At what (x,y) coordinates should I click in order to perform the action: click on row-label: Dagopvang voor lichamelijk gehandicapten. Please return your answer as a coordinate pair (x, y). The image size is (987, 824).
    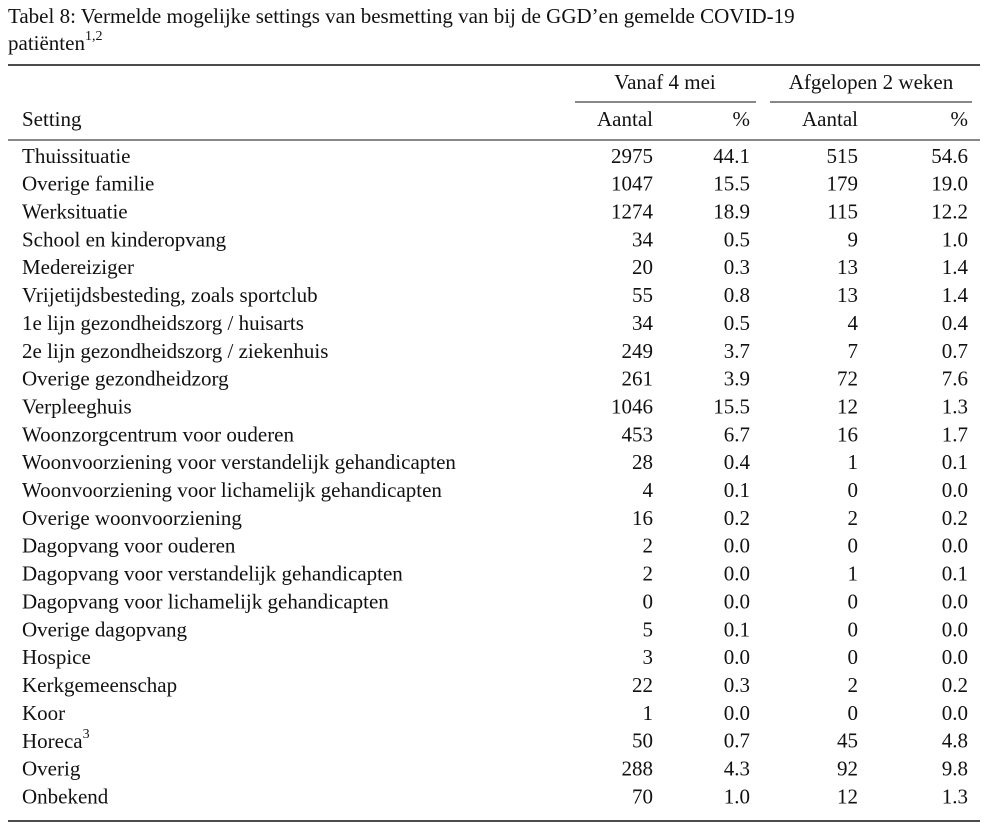
    Looking at the image, I should click on (205, 601).